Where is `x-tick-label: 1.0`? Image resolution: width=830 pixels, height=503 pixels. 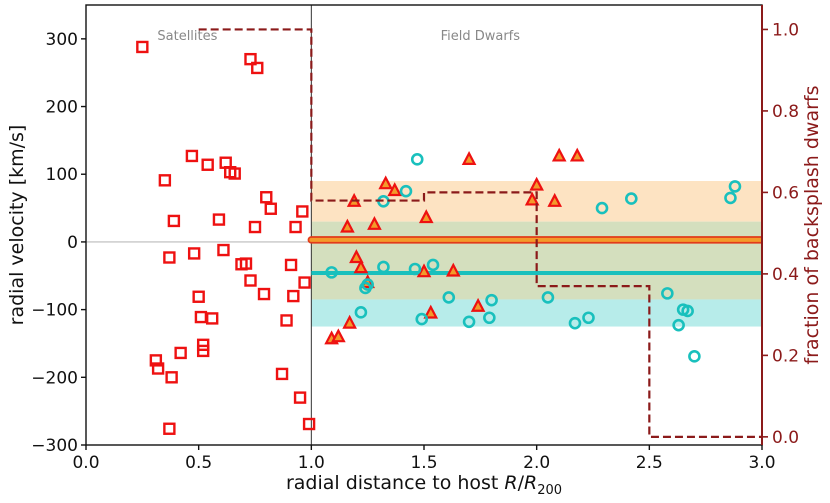 x-tick-label: 1.0 is located at coordinates (311, 463).